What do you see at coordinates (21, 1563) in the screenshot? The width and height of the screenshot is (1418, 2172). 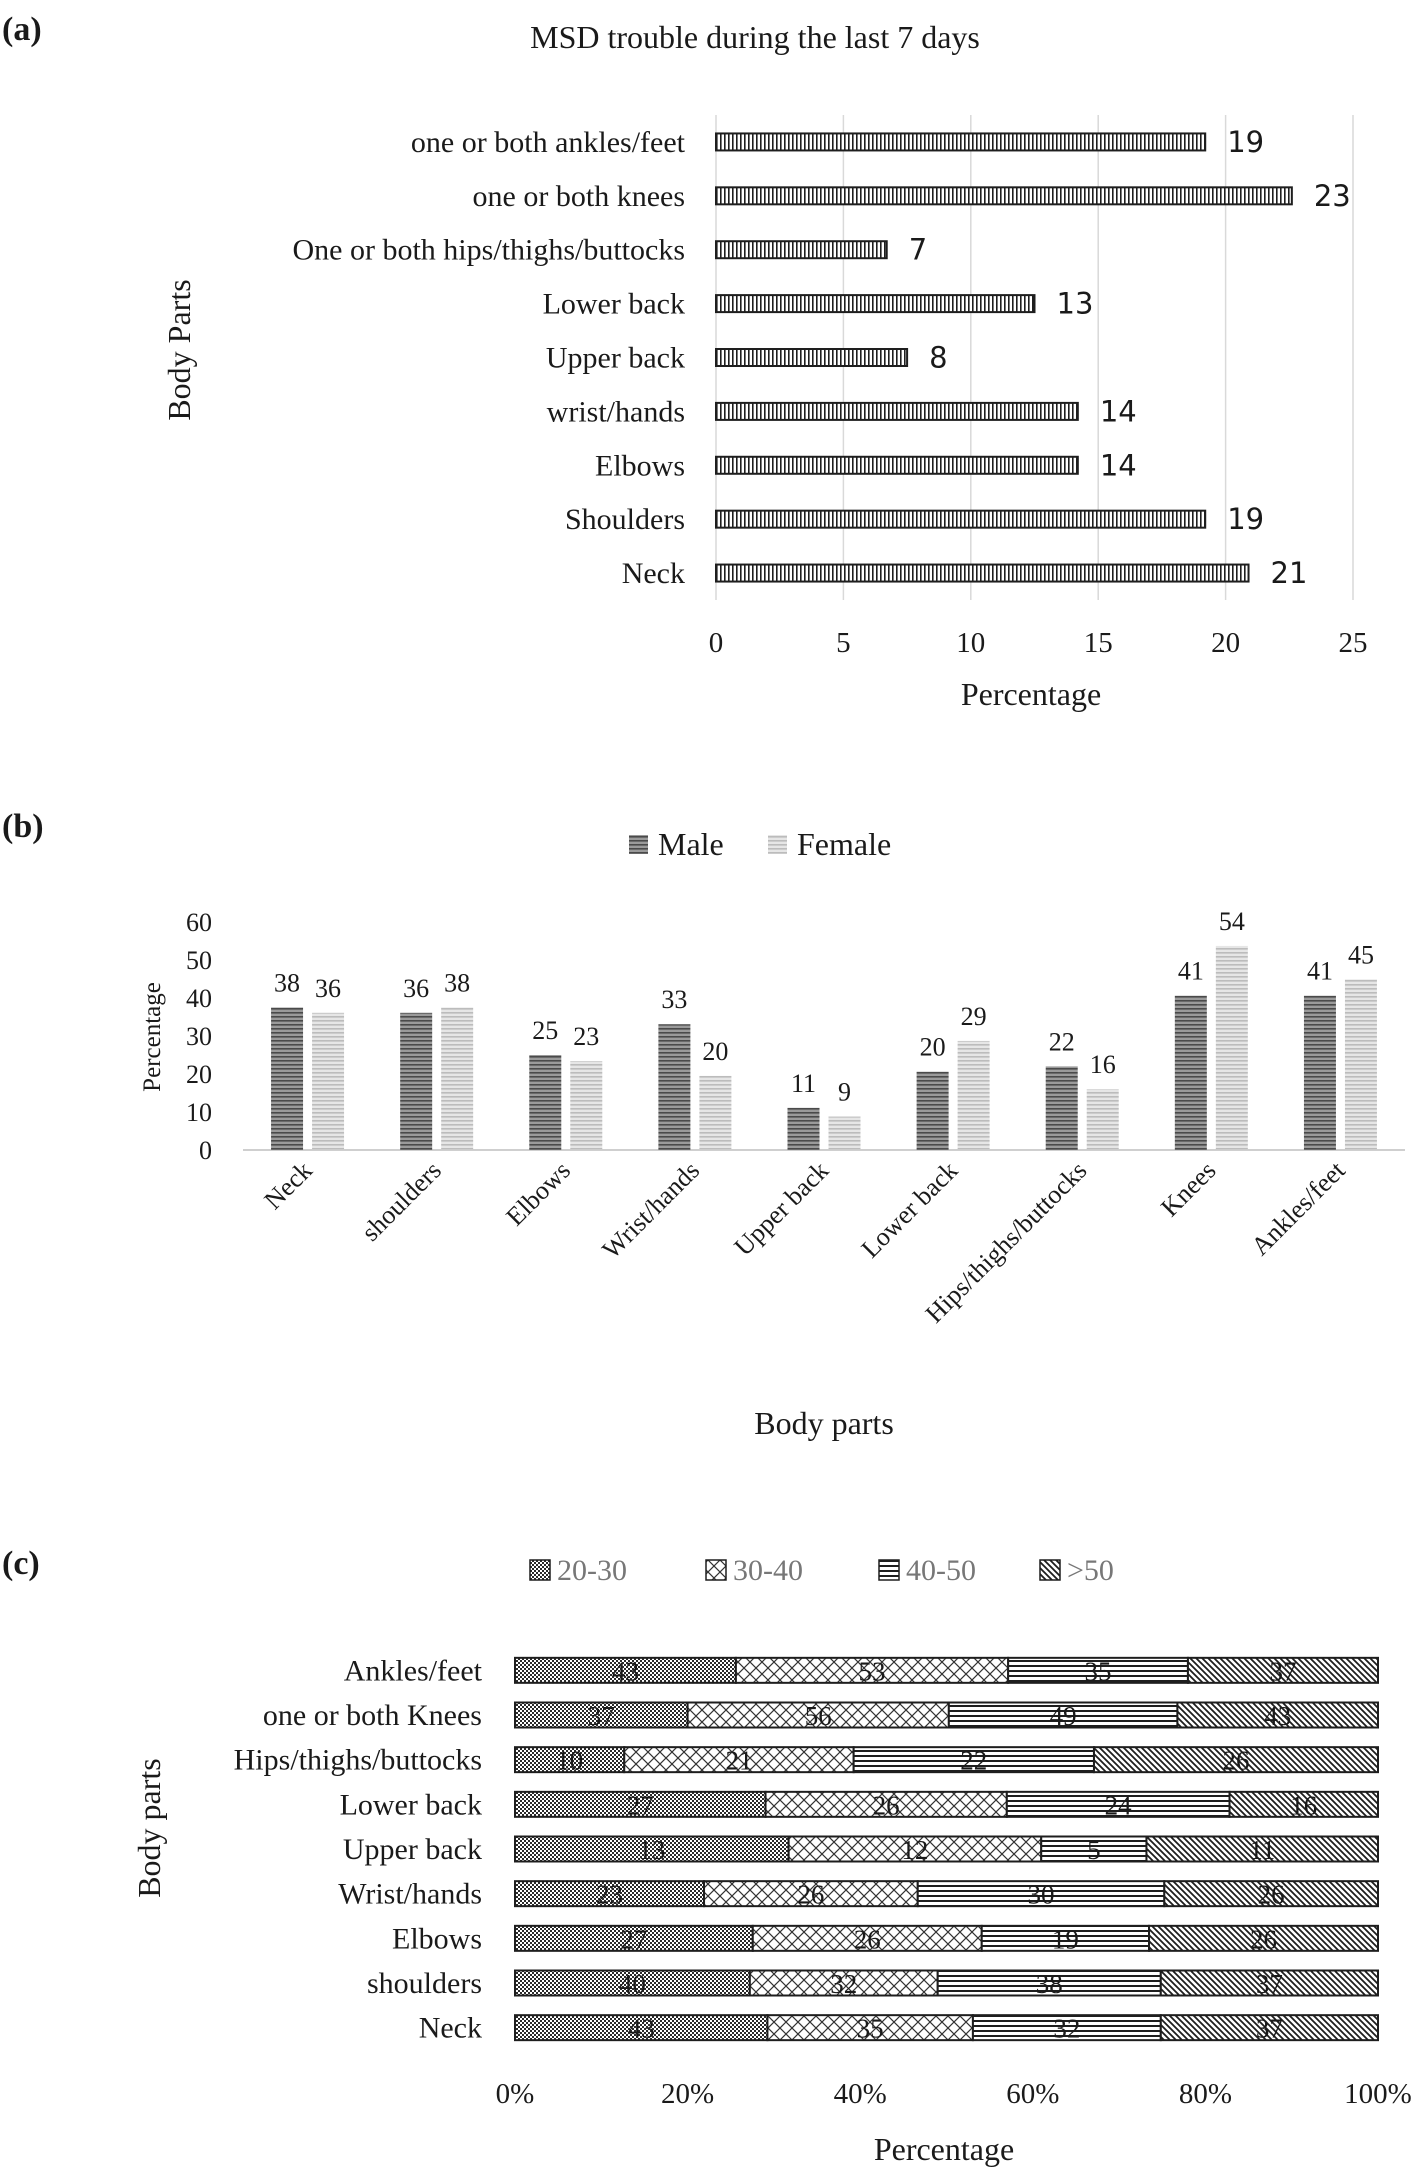 I see `panel-c-label: (c)` at bounding box center [21, 1563].